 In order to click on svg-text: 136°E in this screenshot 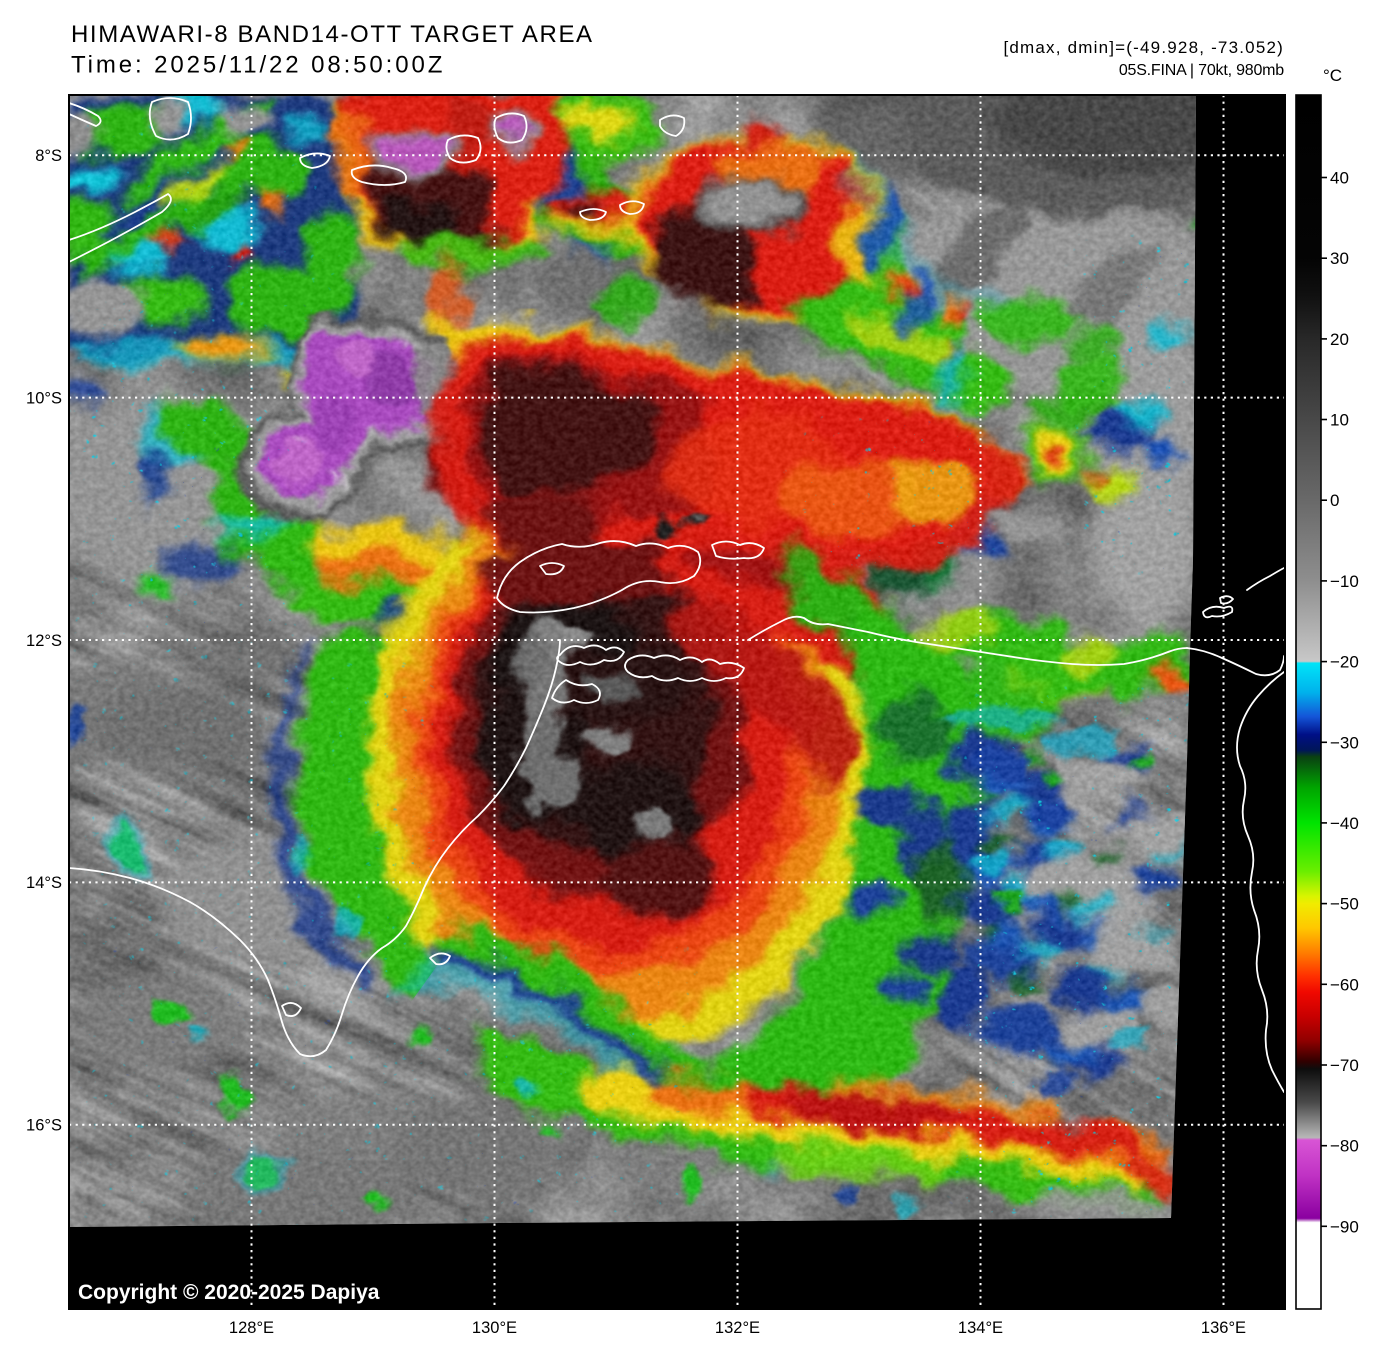, I will do `click(1223, 1328)`.